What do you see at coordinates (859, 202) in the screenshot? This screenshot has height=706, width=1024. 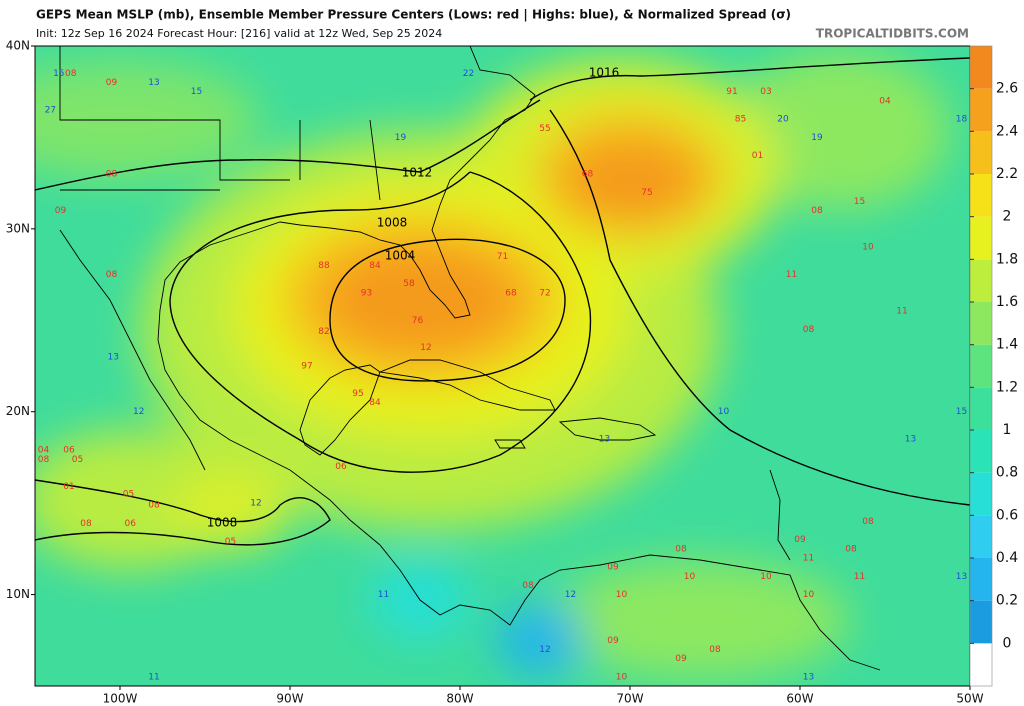 I see `pressure-center: 15` at bounding box center [859, 202].